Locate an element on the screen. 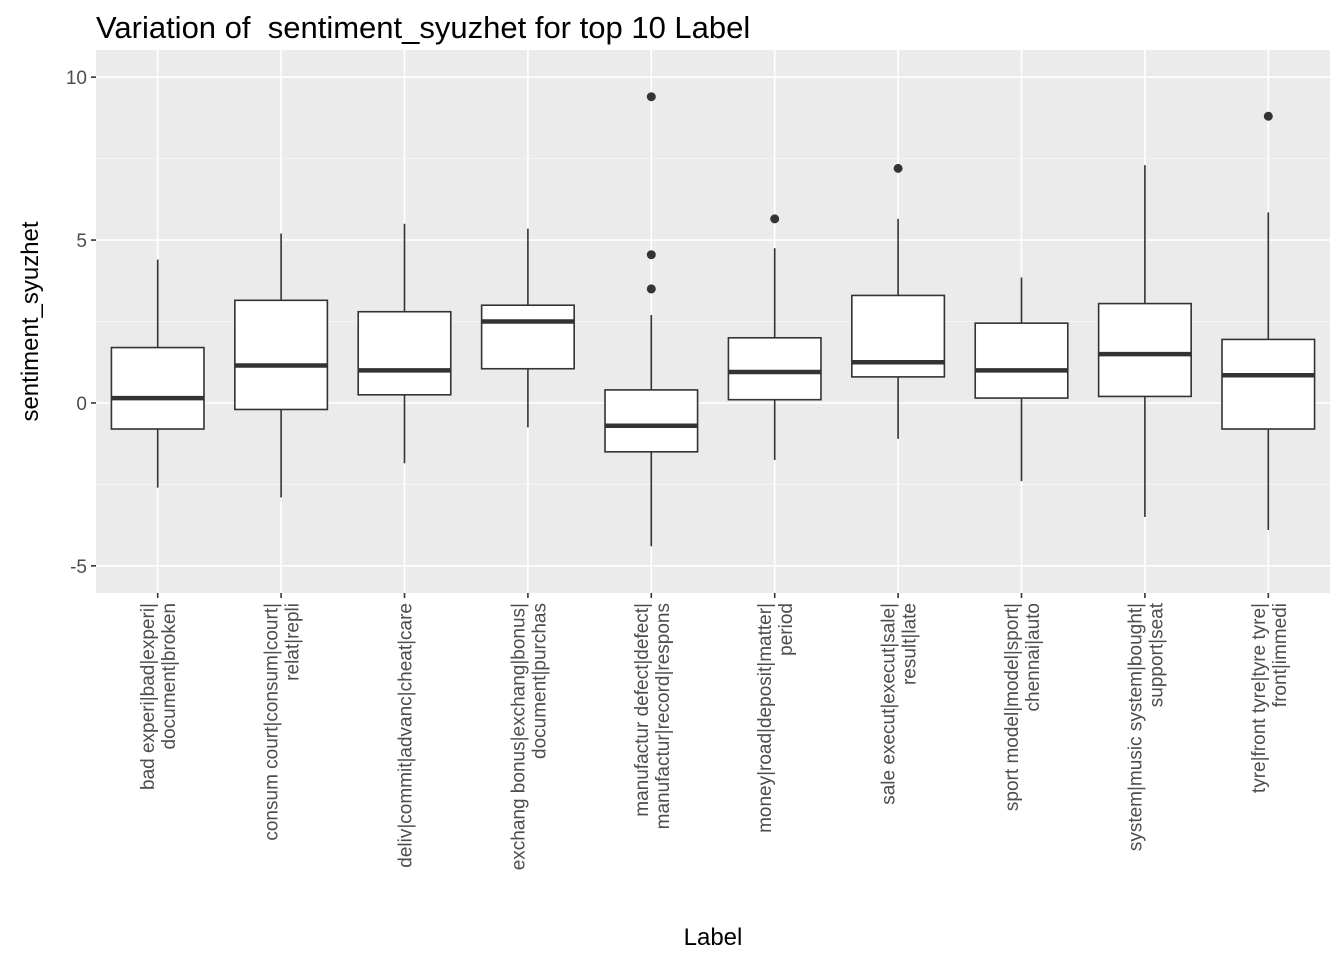 The image size is (1344, 960). x-tick-label: tyre|front tyre|tyre tyre| is located at coordinates (1259, 698).